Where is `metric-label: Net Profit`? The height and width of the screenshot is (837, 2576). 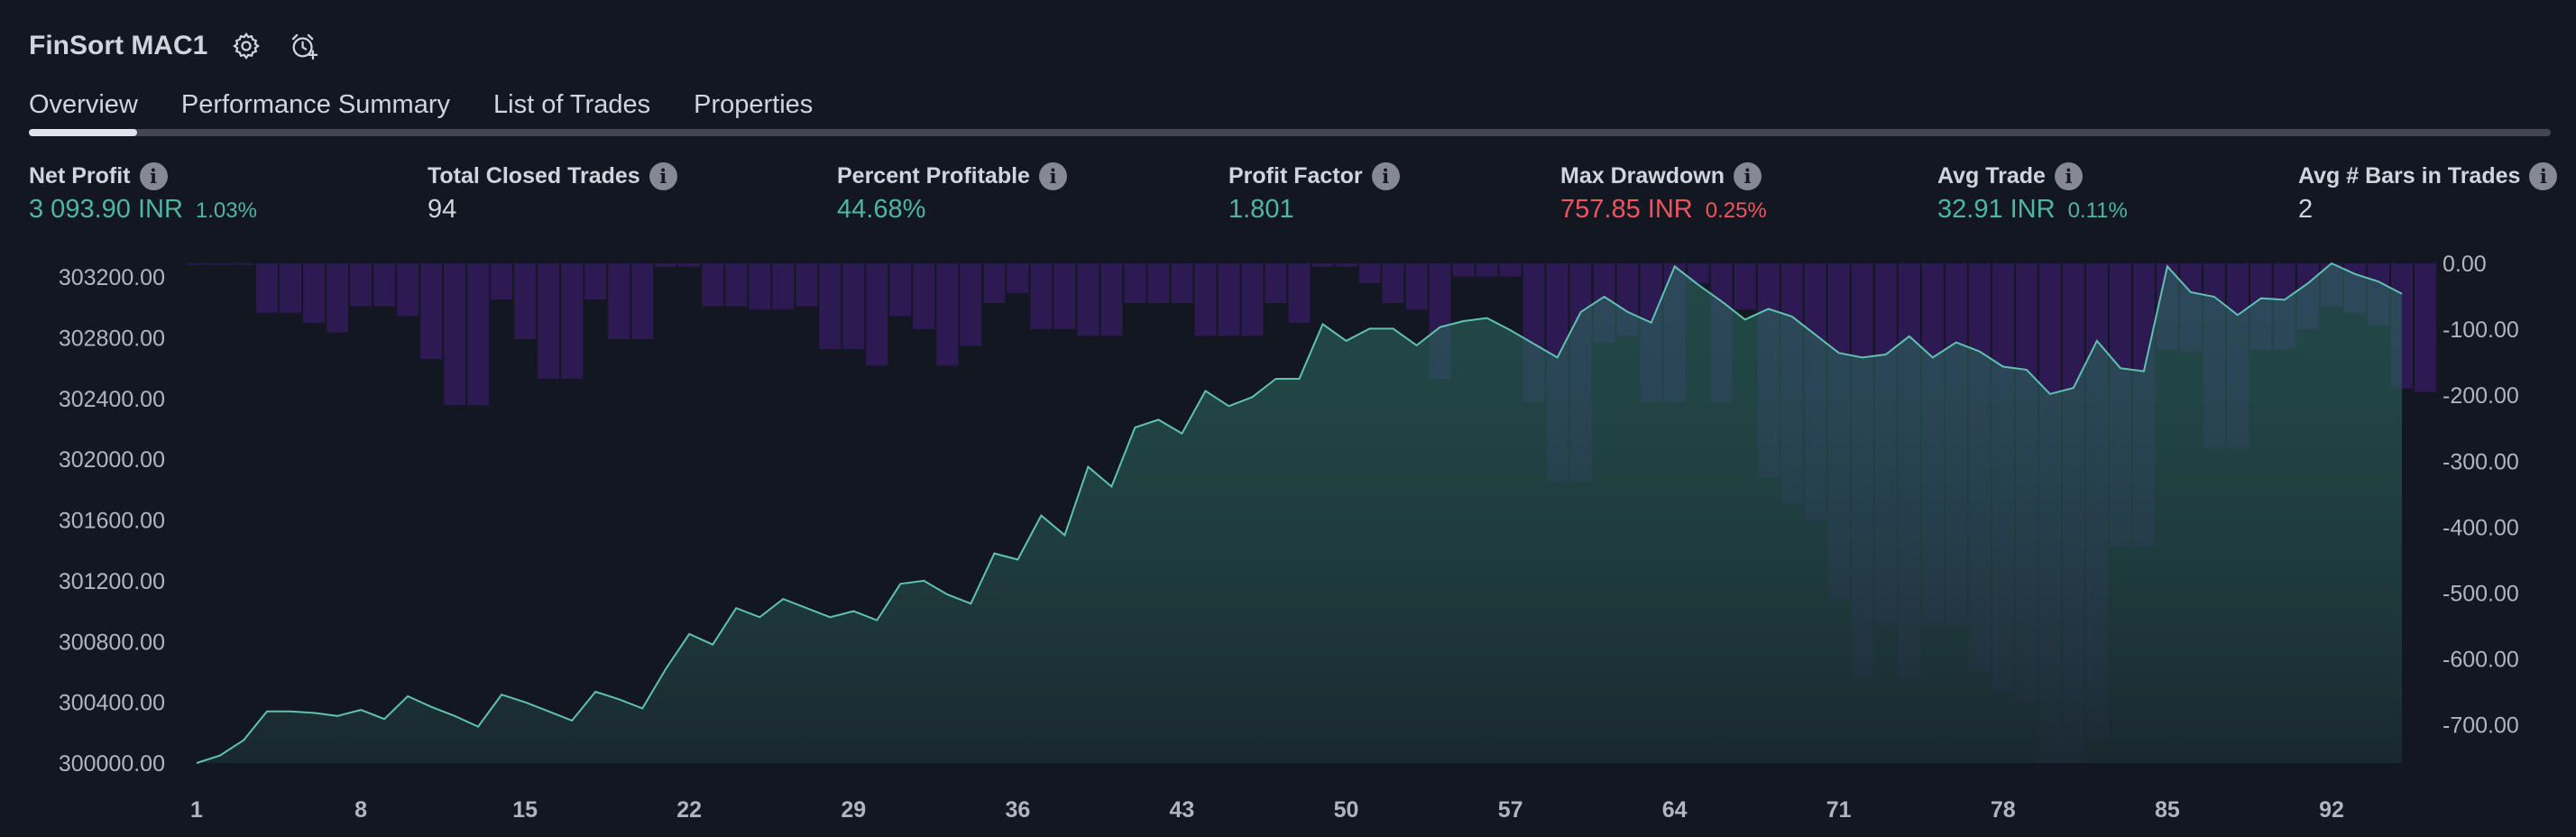 metric-label: Net Profit is located at coordinates (80, 175).